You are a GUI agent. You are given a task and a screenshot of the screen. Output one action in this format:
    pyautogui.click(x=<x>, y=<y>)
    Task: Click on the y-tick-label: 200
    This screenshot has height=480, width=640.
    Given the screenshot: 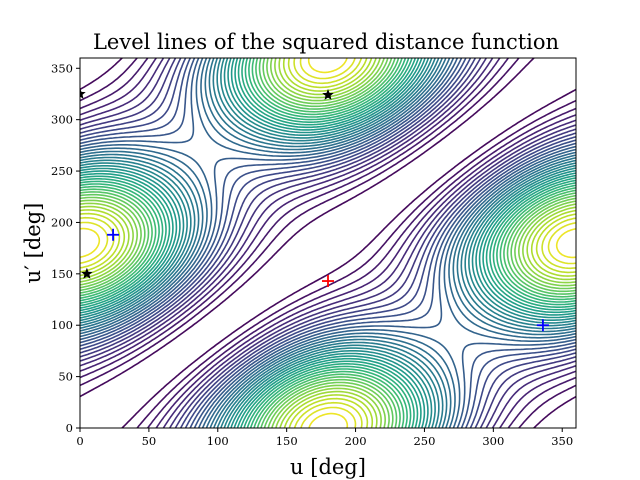 What is the action you would take?
    pyautogui.click(x=62, y=222)
    